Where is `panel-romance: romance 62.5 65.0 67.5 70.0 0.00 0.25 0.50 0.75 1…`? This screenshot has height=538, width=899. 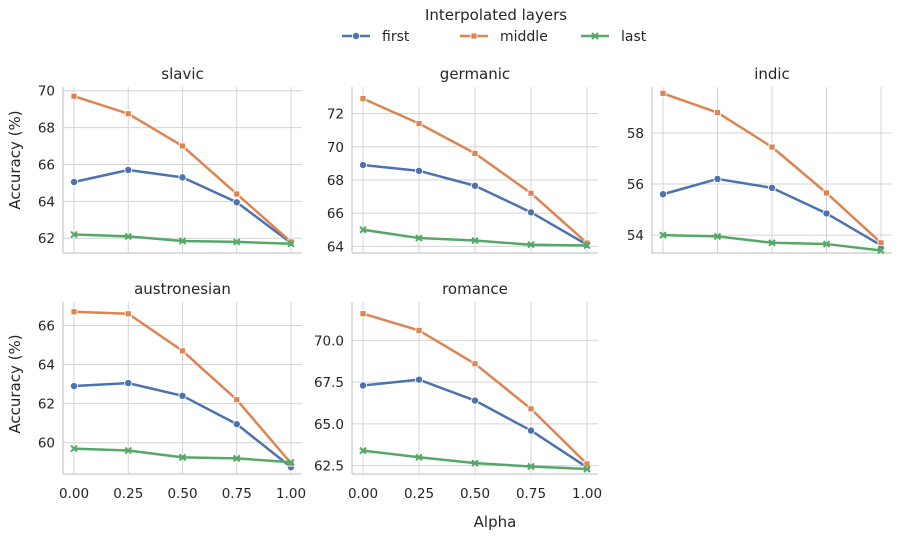 panel-romance: romance 62.5 65.0 67.5 70.0 0.00 0.25 0.50 0.75 1… is located at coordinates (458, 391).